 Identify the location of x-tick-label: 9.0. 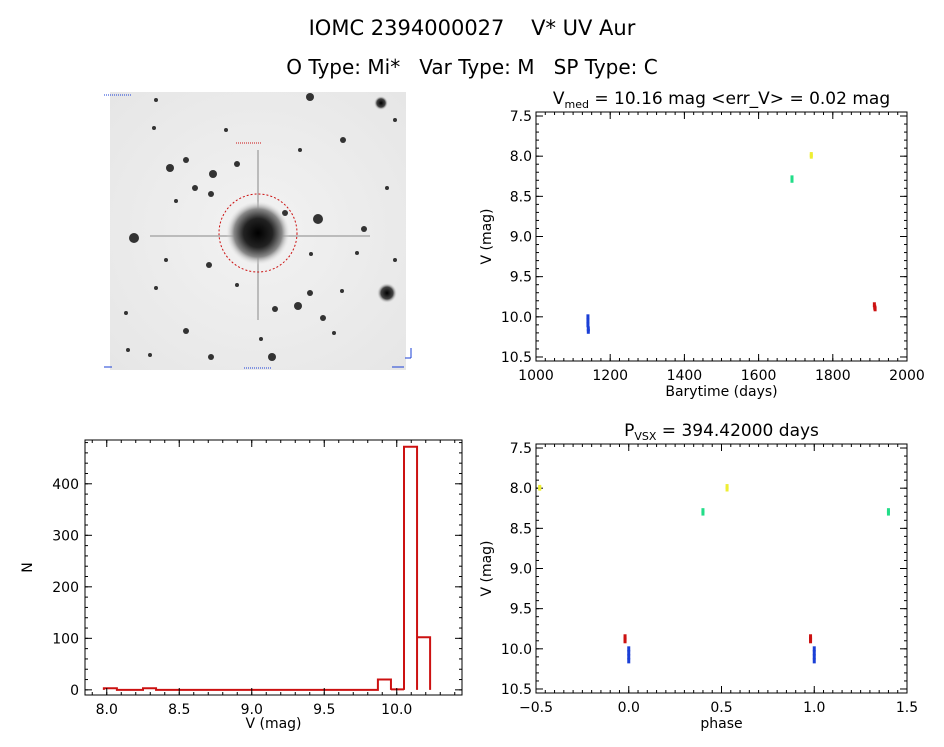
(252, 710).